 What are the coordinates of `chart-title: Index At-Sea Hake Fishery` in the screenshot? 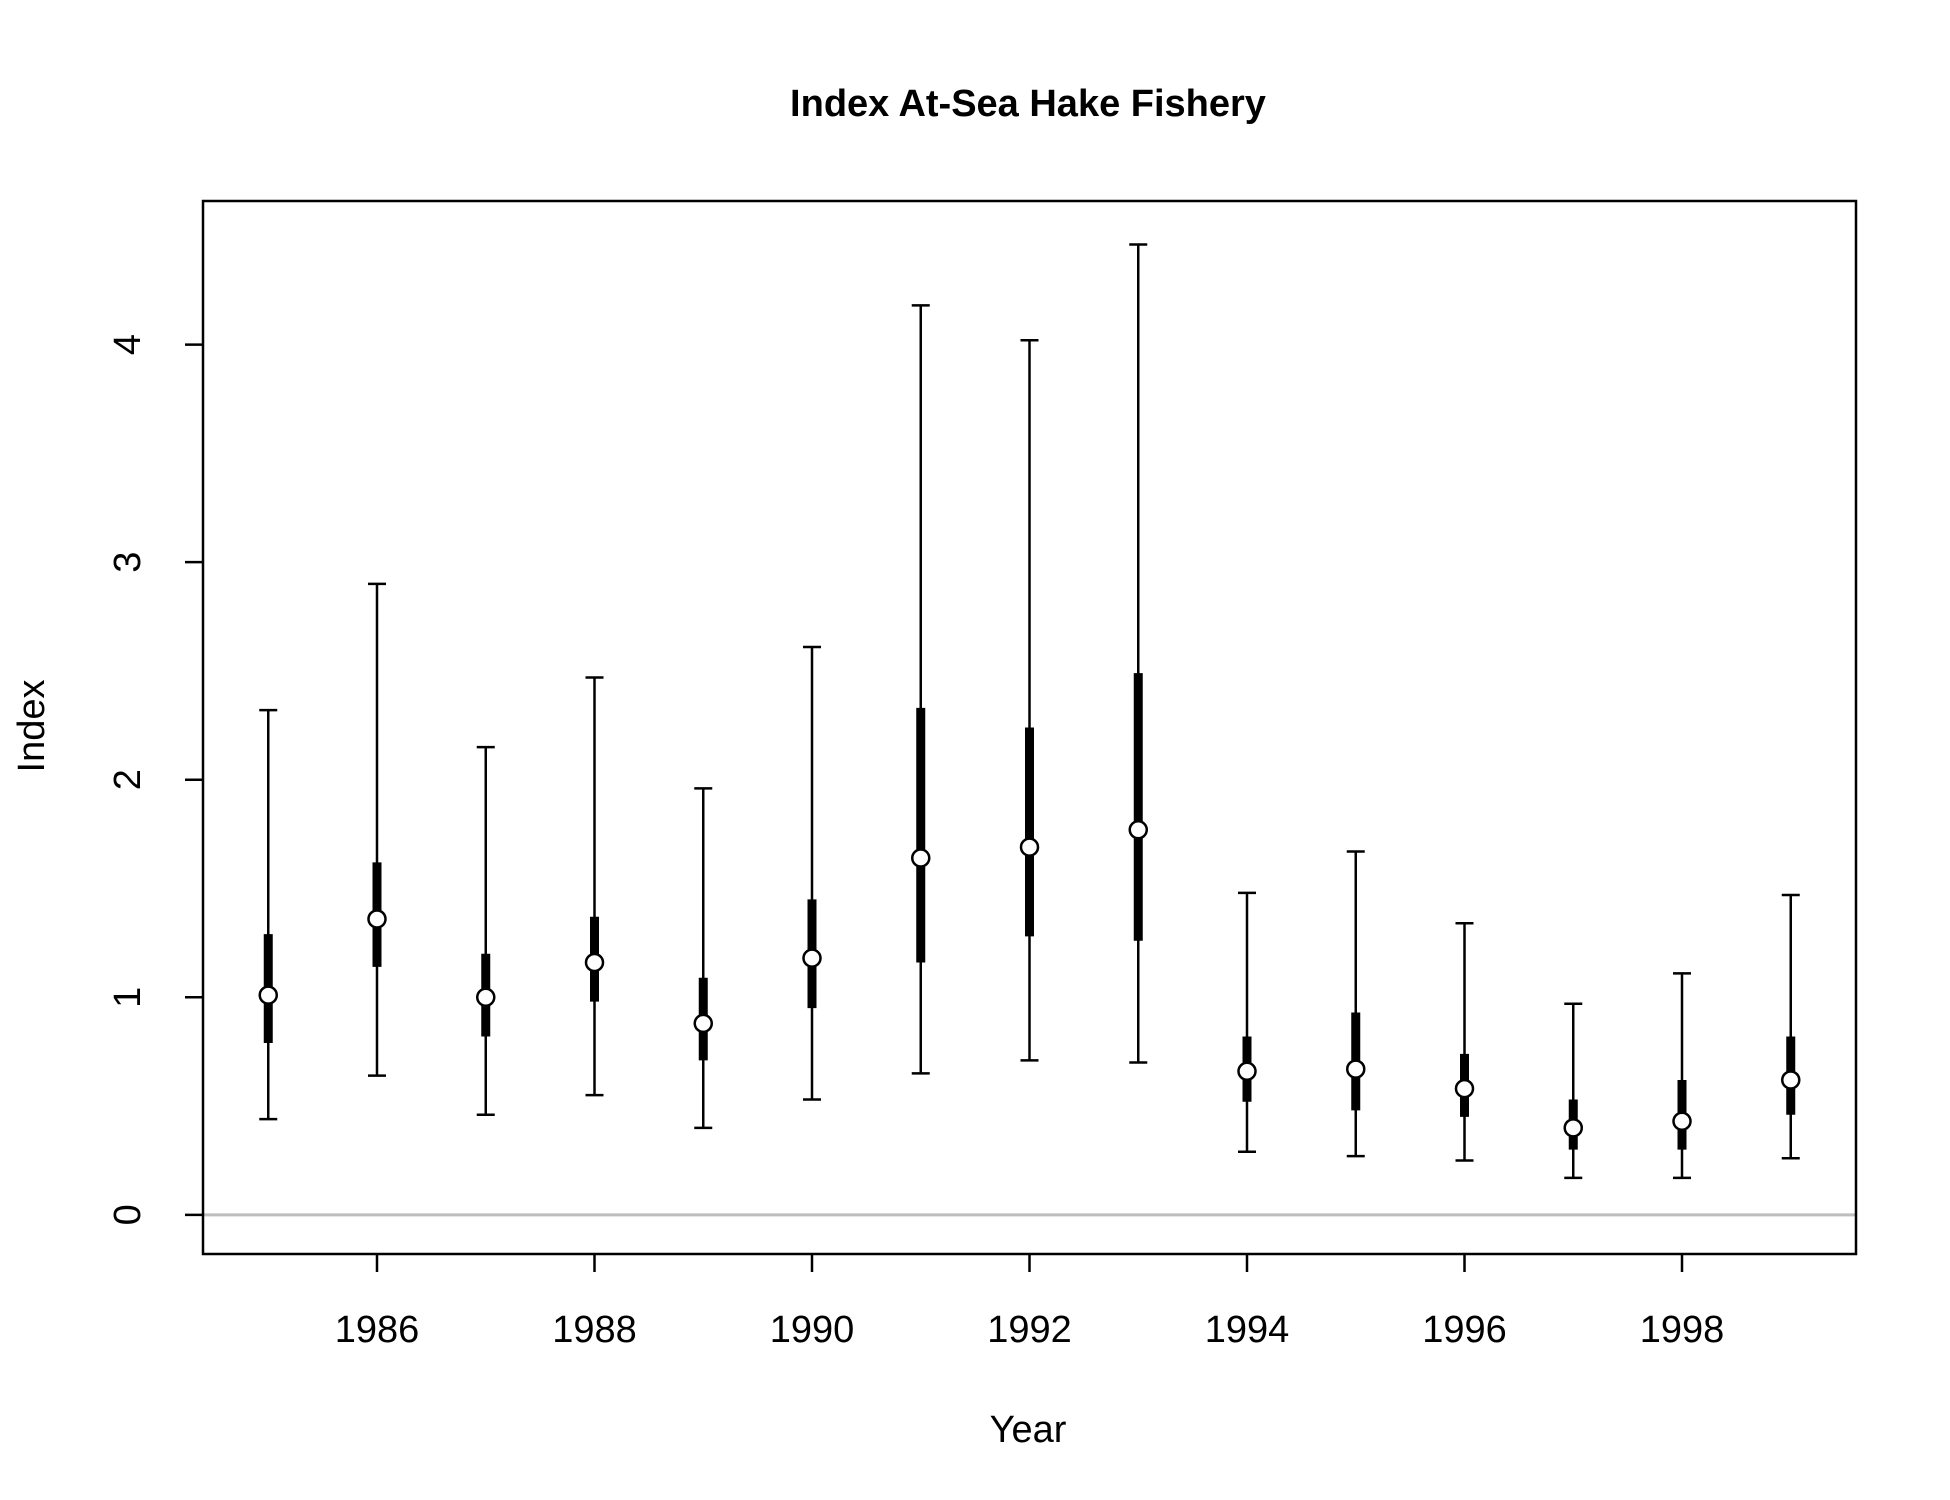 It's located at (1028, 104).